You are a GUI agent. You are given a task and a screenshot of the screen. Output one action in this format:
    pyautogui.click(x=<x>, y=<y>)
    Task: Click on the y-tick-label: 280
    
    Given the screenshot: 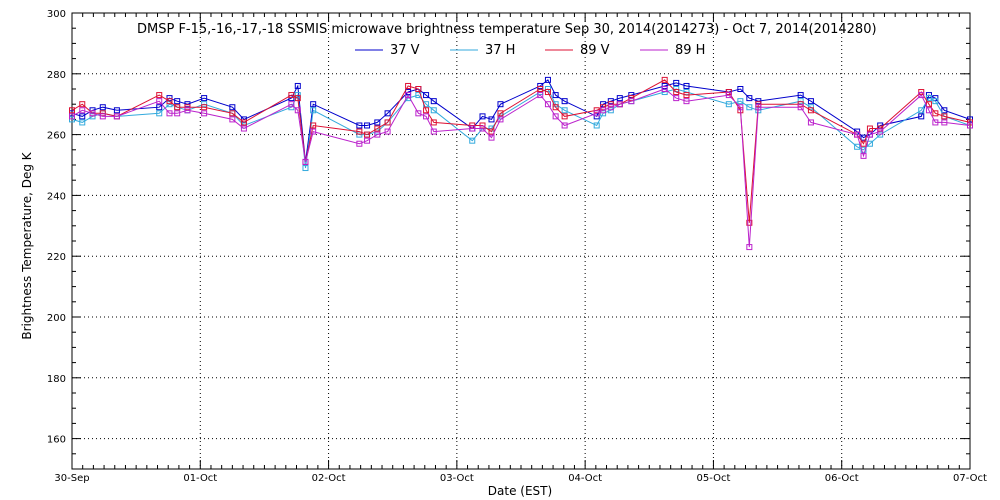 What is the action you would take?
    pyautogui.click(x=56, y=75)
    